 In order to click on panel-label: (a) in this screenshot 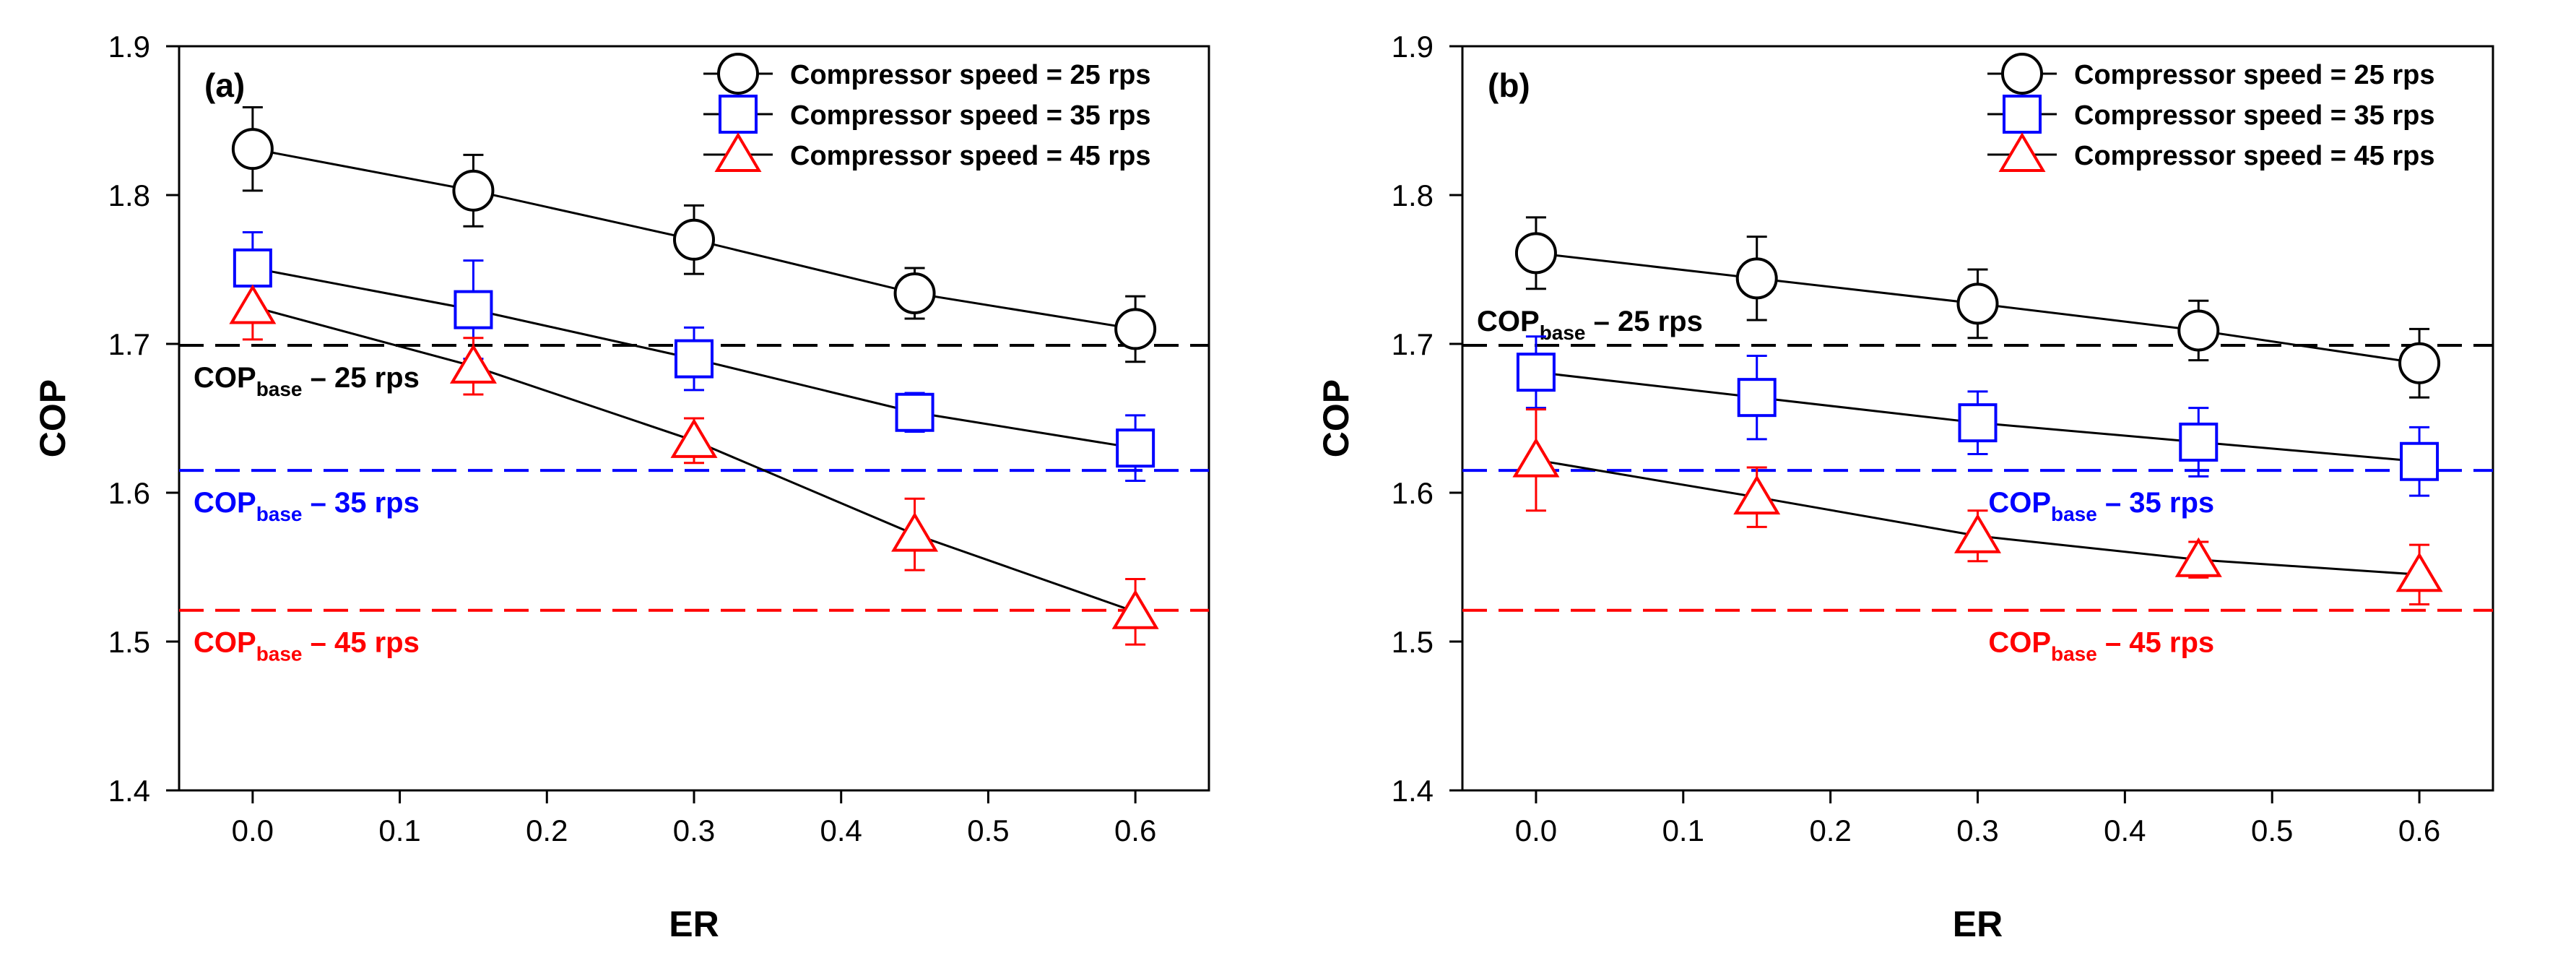, I will do `click(224, 85)`.